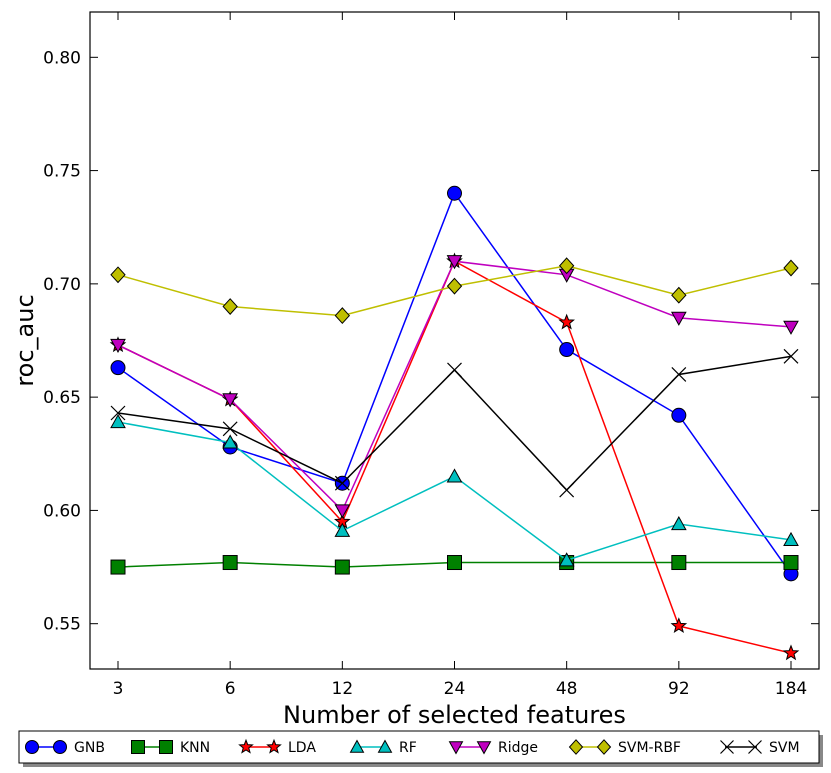 Image resolution: width=831 pixels, height=773 pixels. What do you see at coordinates (343, 689) in the screenshot?
I see `x-tick-label: 12` at bounding box center [343, 689].